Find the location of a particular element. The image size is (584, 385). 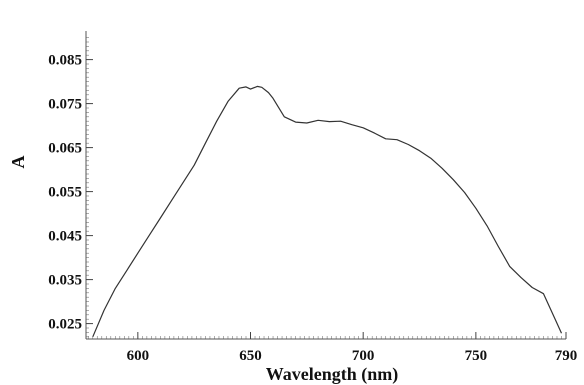

x-tick-label: 600 is located at coordinates (138, 356).